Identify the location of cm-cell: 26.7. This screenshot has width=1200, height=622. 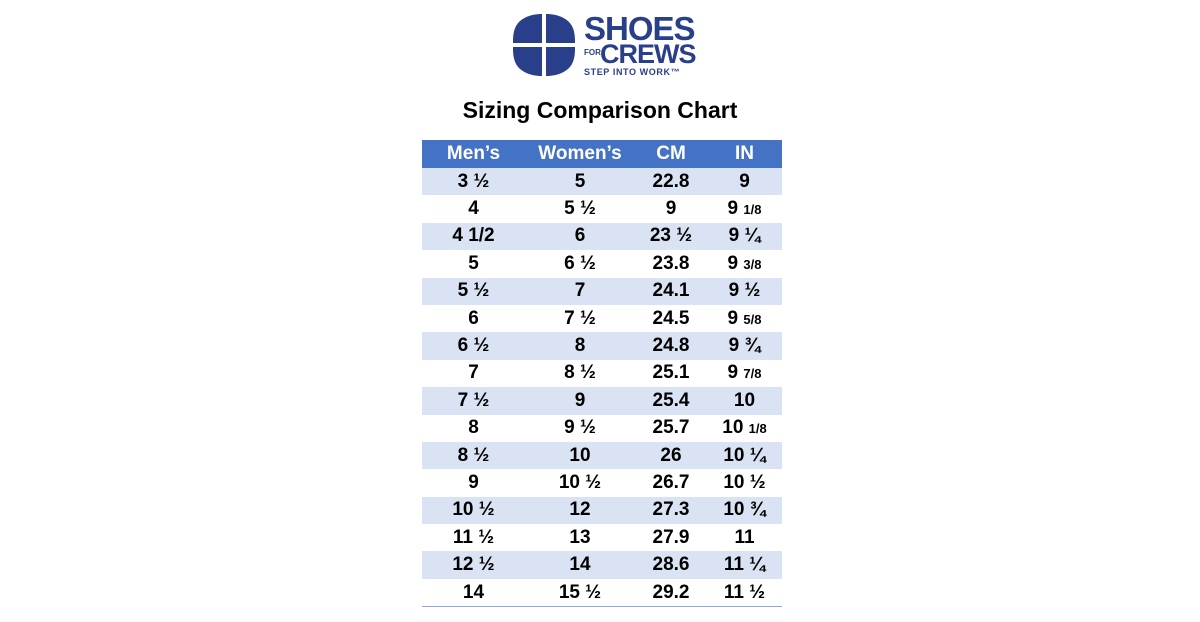
(671, 483).